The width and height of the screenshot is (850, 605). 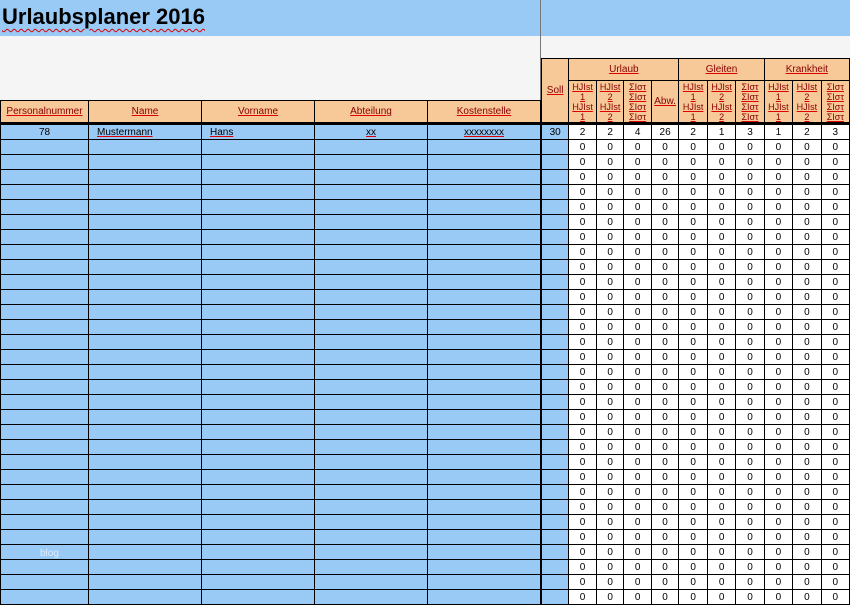 What do you see at coordinates (806, 69) in the screenshot?
I see `group-krankheit: Krankheit` at bounding box center [806, 69].